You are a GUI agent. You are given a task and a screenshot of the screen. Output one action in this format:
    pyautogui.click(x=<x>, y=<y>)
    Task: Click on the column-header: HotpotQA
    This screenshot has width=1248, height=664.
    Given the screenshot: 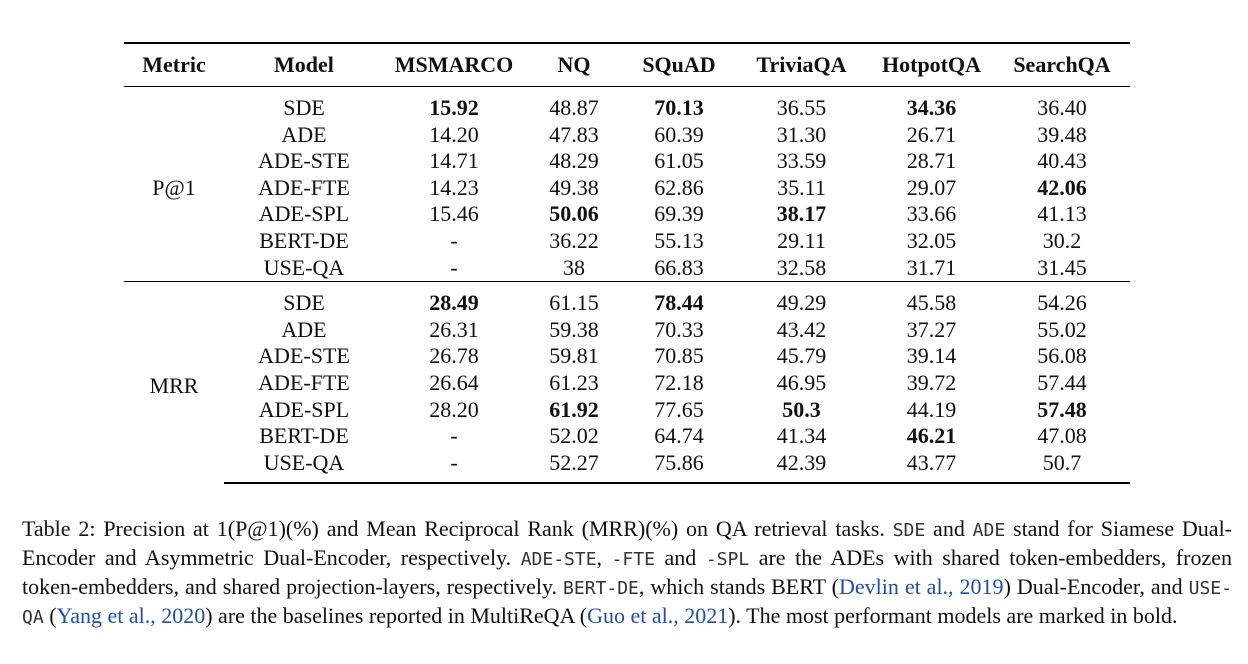 What is the action you would take?
    pyautogui.click(x=931, y=64)
    